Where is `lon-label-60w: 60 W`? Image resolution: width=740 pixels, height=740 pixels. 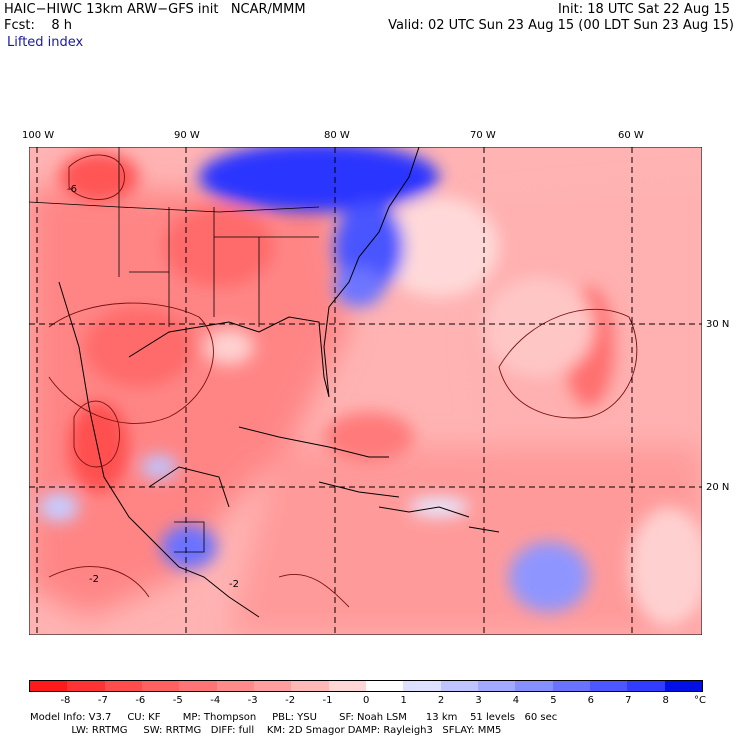
lon-label-60w: 60 W is located at coordinates (631, 135).